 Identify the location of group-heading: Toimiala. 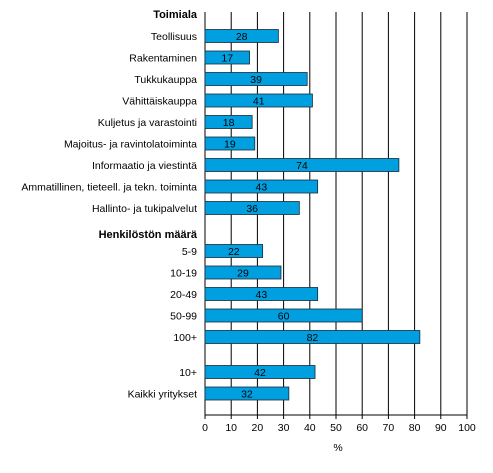
(175, 15).